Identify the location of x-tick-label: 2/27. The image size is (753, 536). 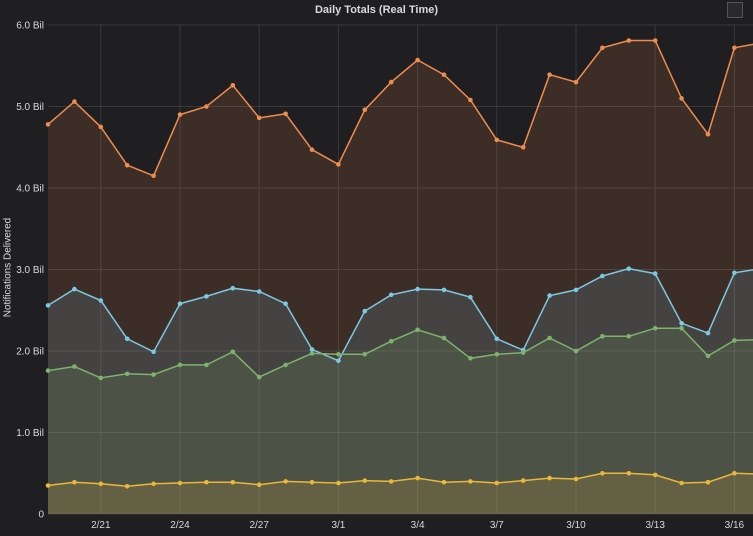
(259, 525).